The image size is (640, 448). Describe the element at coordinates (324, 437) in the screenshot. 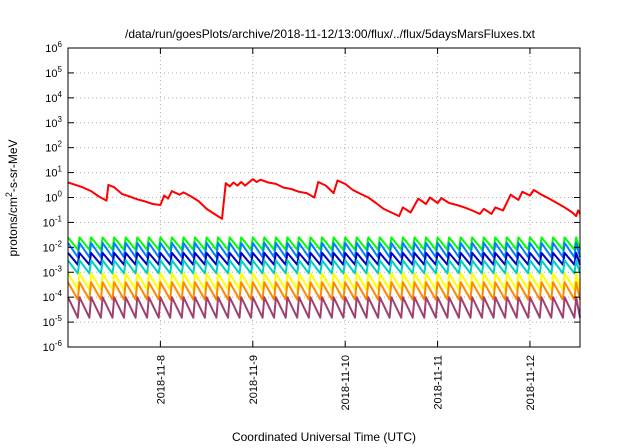

I see `x-axis-title: Coordinated Universal Time (UTC)` at that location.